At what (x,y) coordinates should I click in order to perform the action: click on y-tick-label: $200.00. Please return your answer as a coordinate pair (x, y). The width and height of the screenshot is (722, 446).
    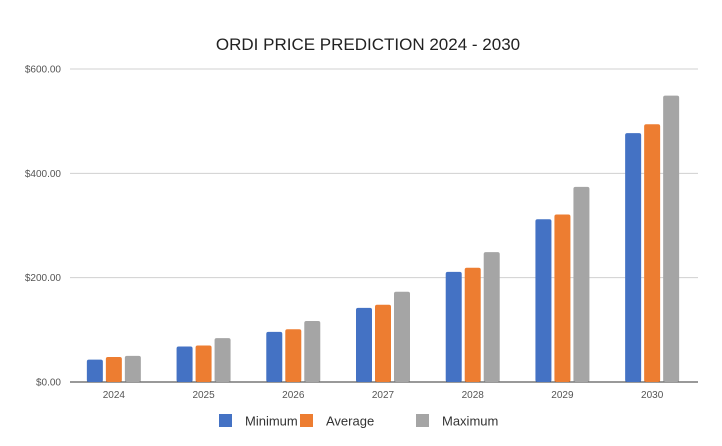
    Looking at the image, I should click on (43, 278).